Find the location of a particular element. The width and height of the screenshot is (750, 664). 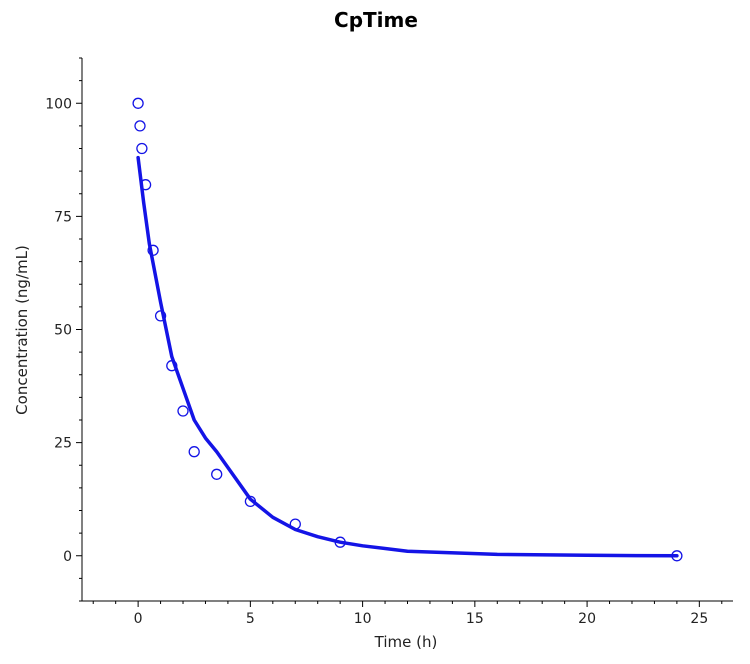

y-tick-label: 0 is located at coordinates (67, 557).